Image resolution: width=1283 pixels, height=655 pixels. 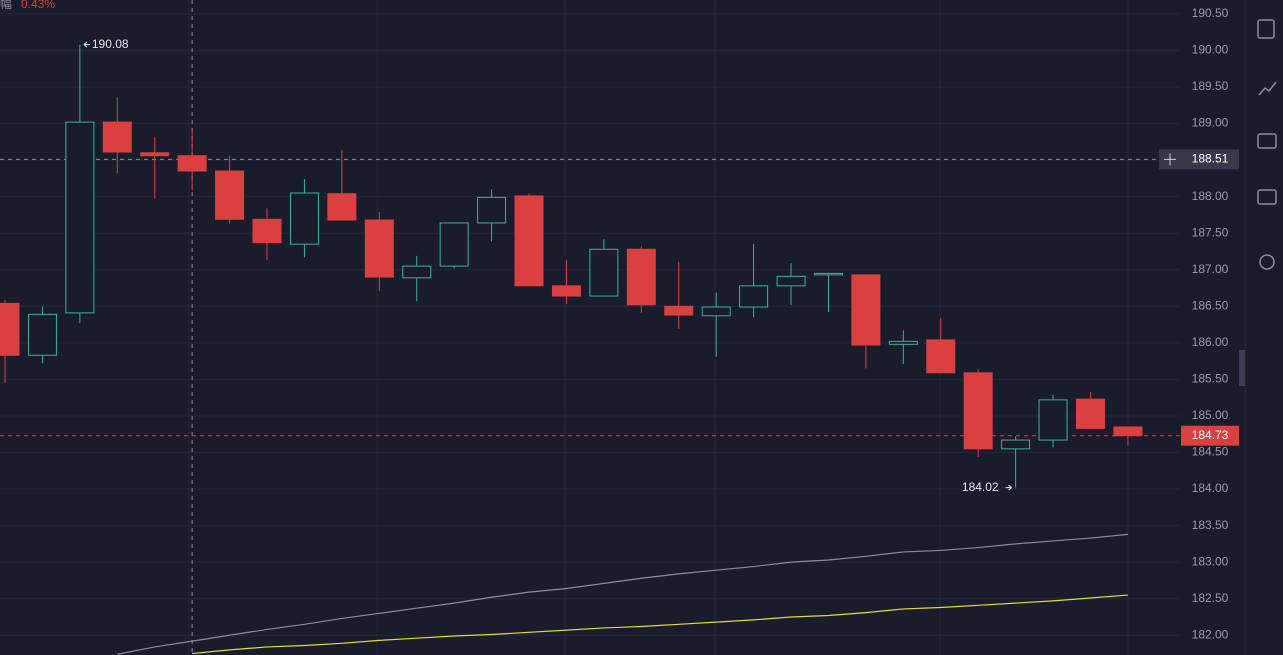 What do you see at coordinates (1242, 368) in the screenshot?
I see `collapse-handle` at bounding box center [1242, 368].